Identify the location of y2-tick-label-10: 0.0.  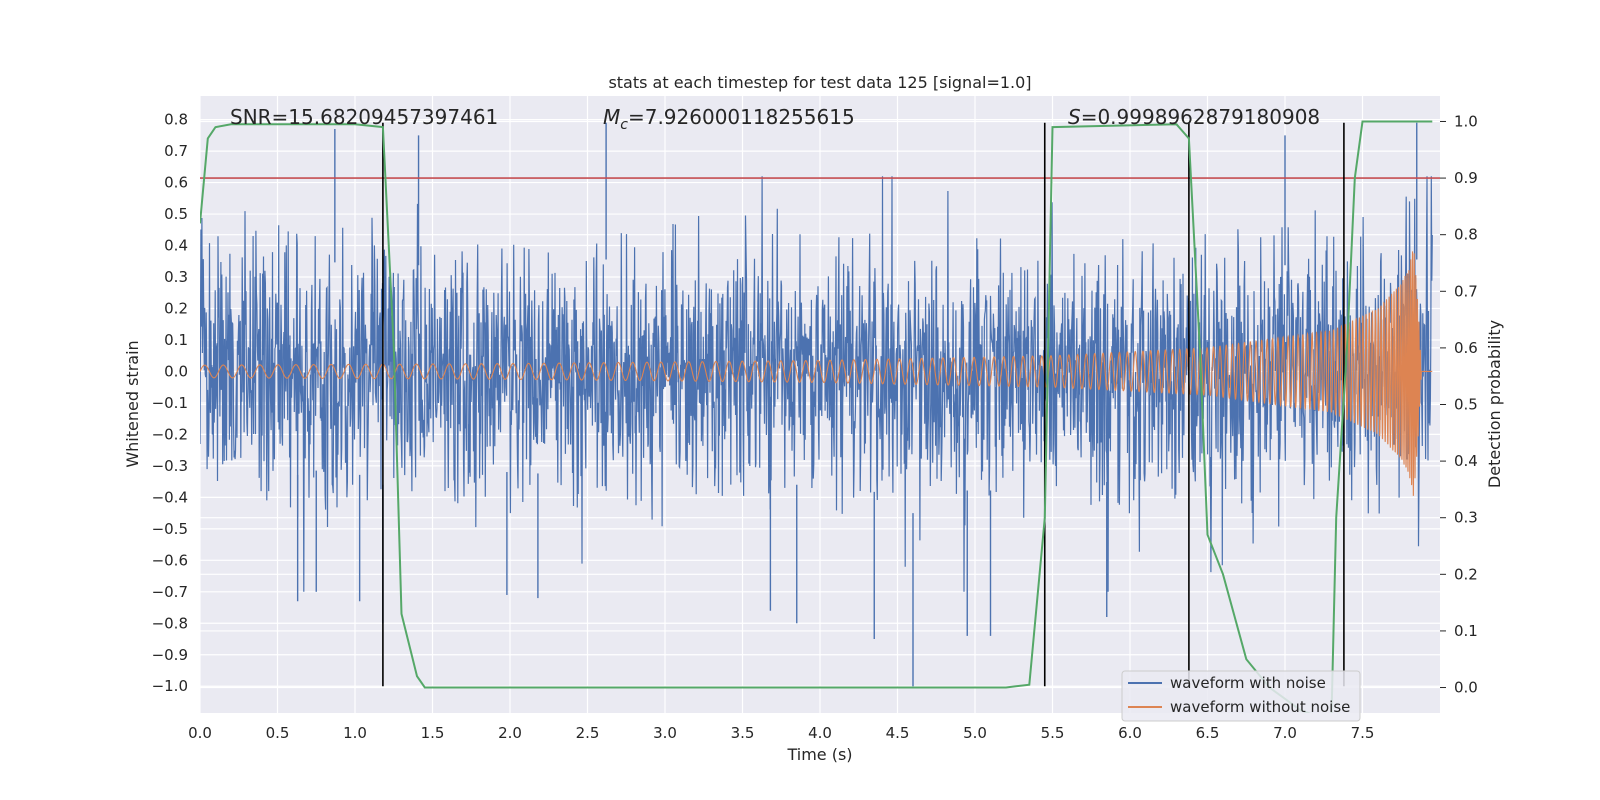
(1466, 688).